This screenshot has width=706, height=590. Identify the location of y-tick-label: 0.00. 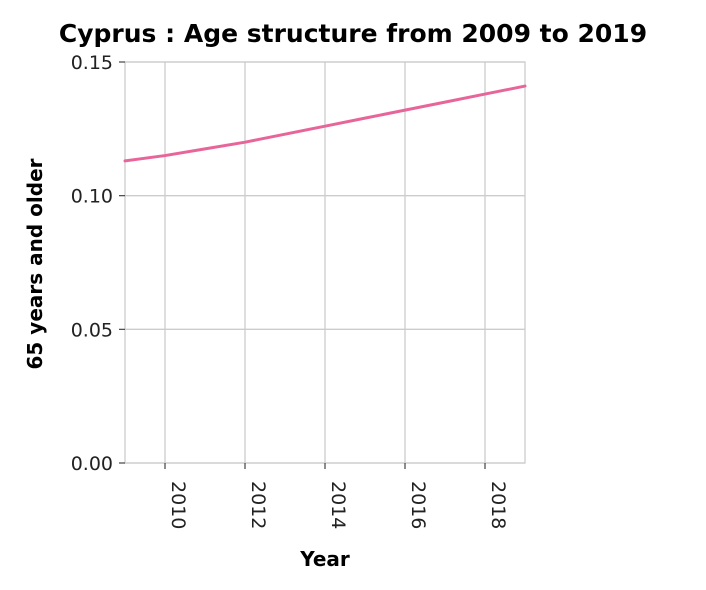
(92, 464).